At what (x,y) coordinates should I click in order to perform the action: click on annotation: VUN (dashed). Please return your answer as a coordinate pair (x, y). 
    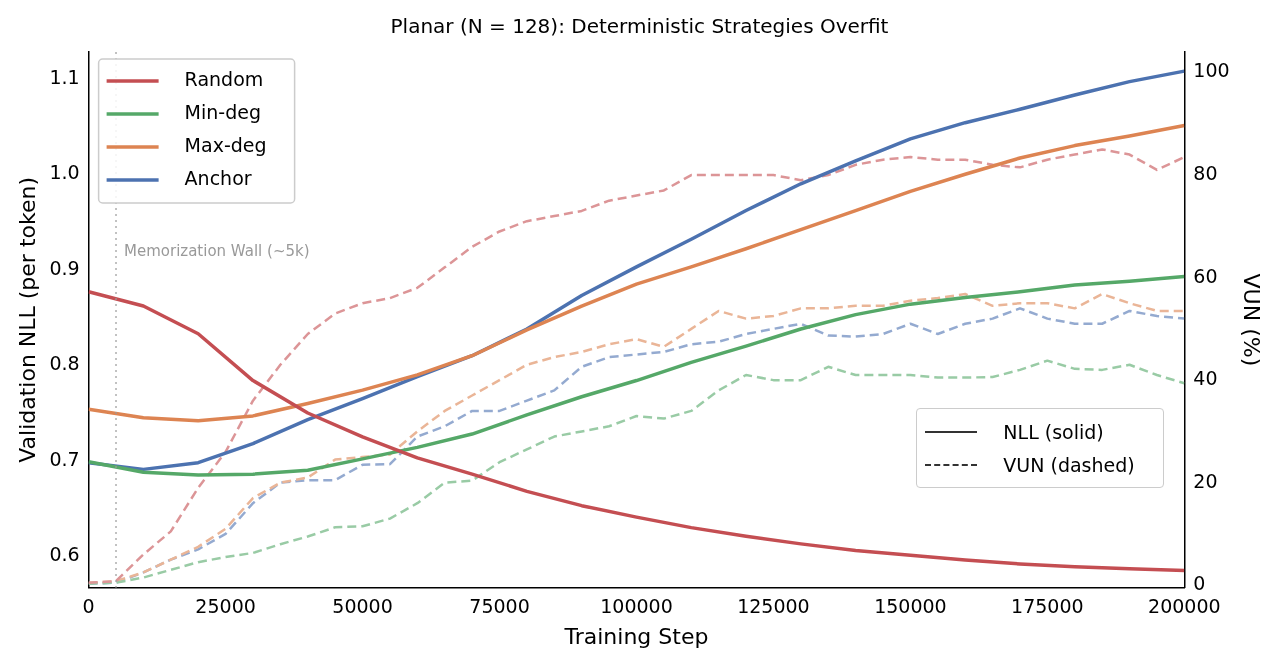
    Looking at the image, I should click on (1069, 464).